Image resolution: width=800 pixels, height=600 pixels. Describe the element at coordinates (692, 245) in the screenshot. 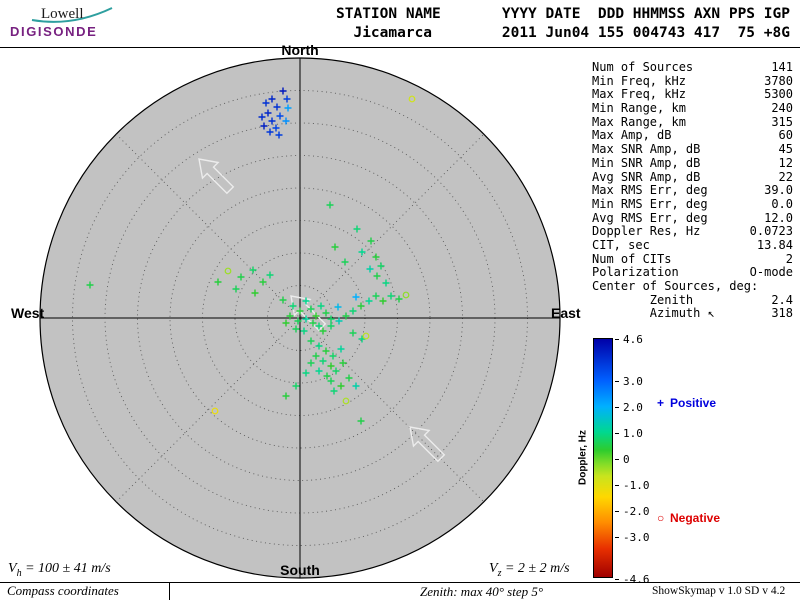

I see `info-row: CIT, sec 13.84` at that location.